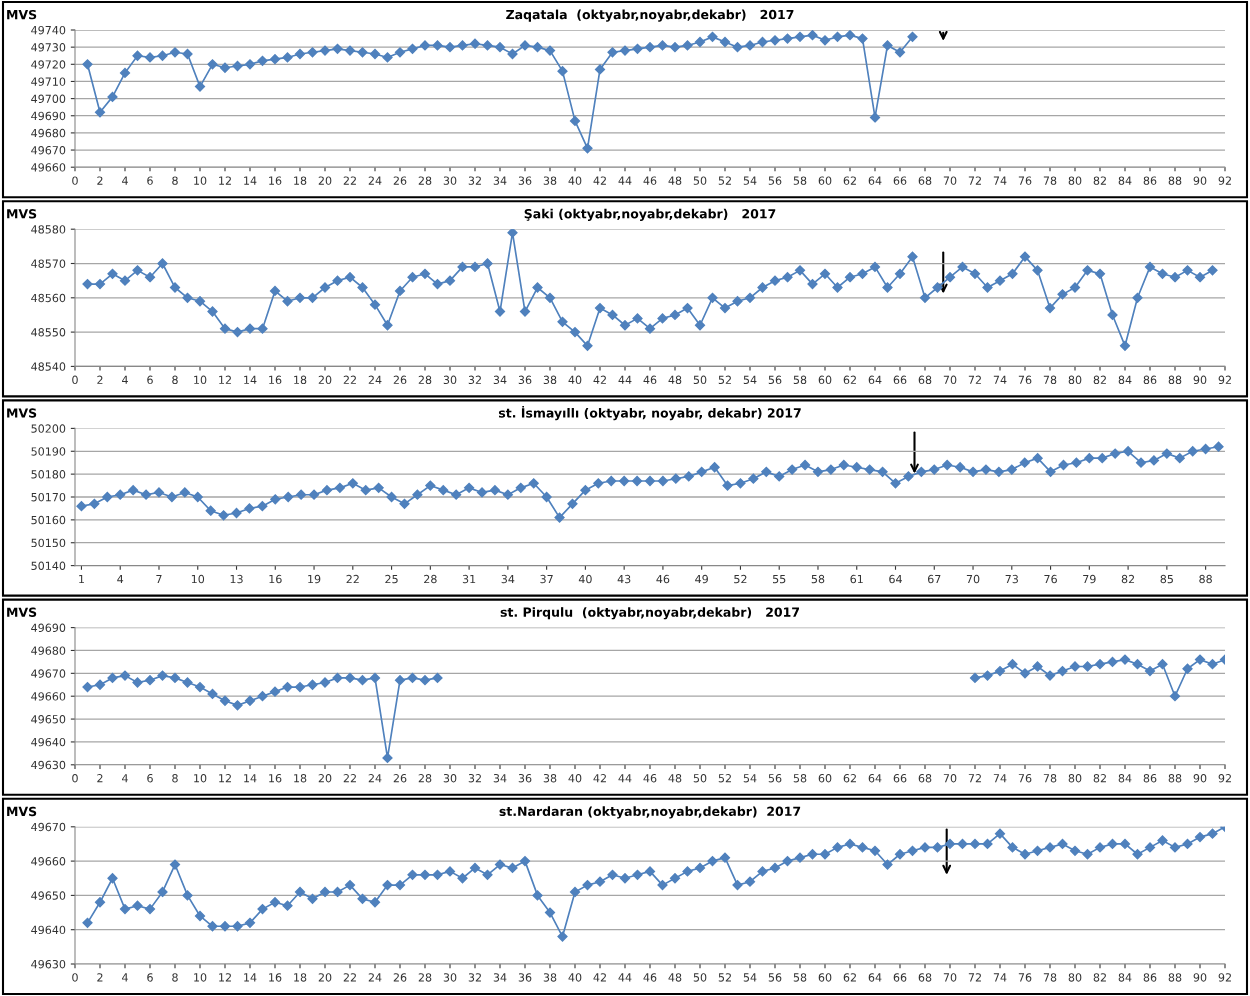 The height and width of the screenshot is (996, 1250). What do you see at coordinates (48, 627) in the screenshot?
I see `y-tick-label: 49690` at bounding box center [48, 627].